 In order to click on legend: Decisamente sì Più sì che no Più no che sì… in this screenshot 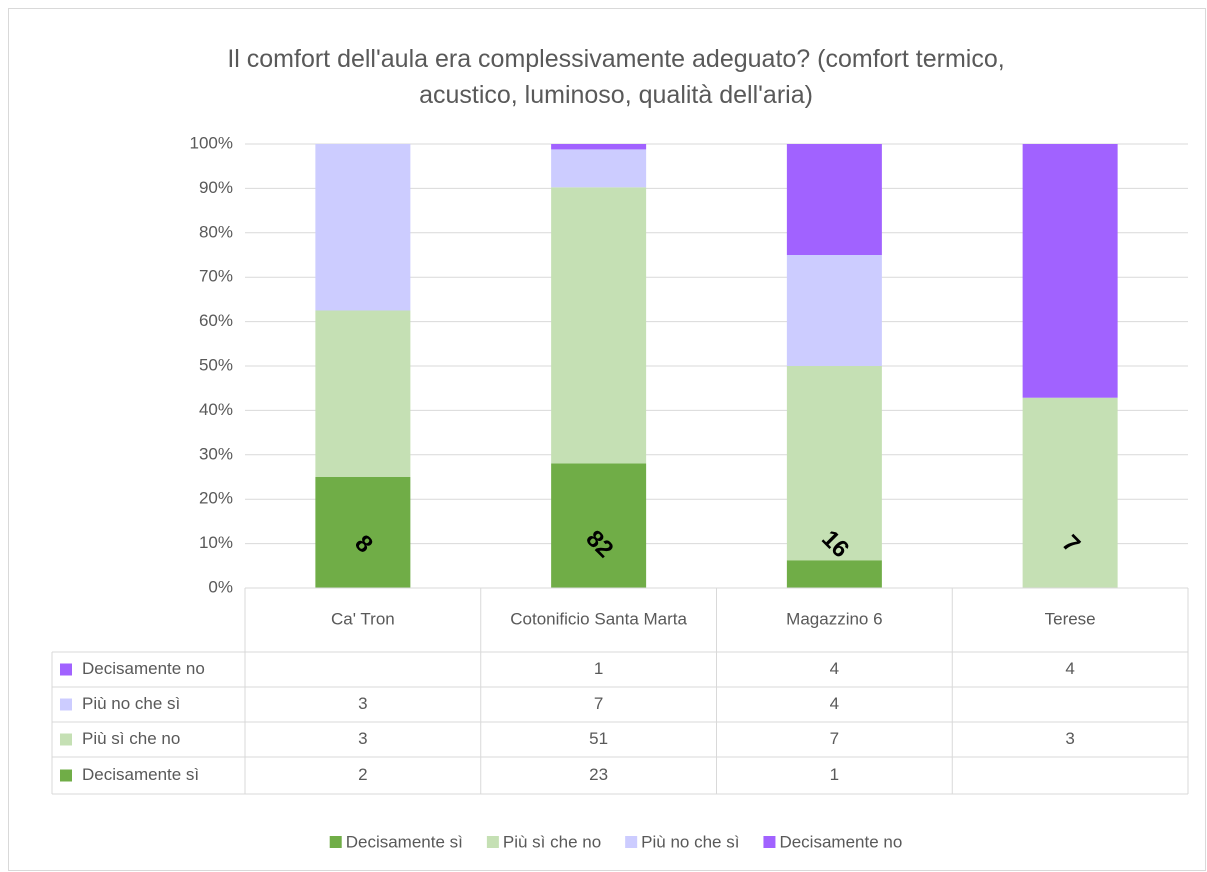, I will do `click(615, 841)`.